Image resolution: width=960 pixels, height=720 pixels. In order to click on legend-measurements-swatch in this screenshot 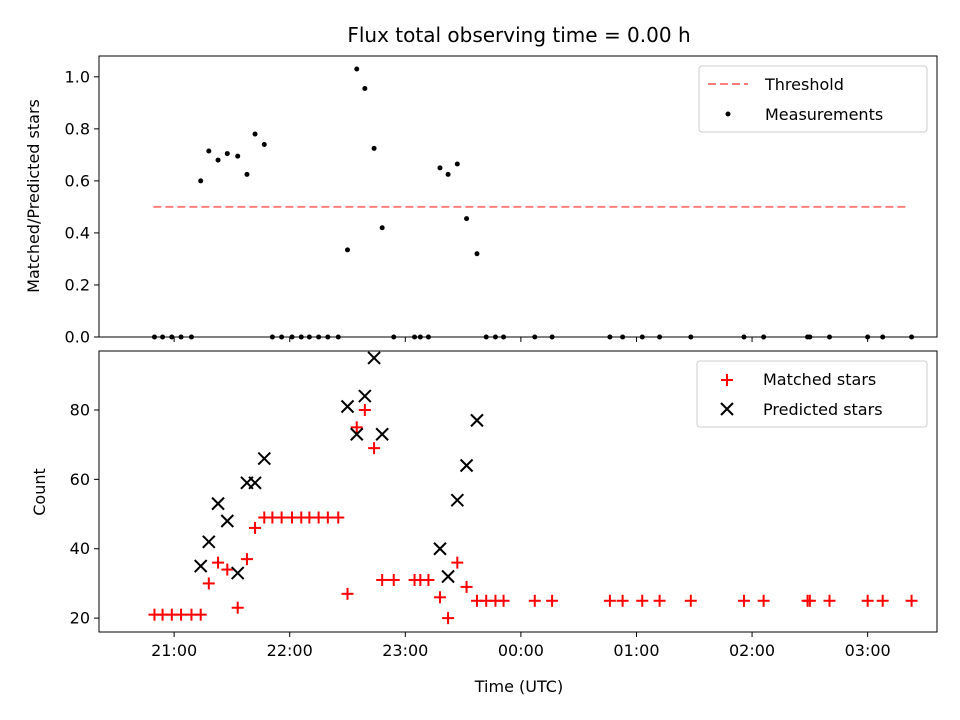, I will do `click(728, 114)`.